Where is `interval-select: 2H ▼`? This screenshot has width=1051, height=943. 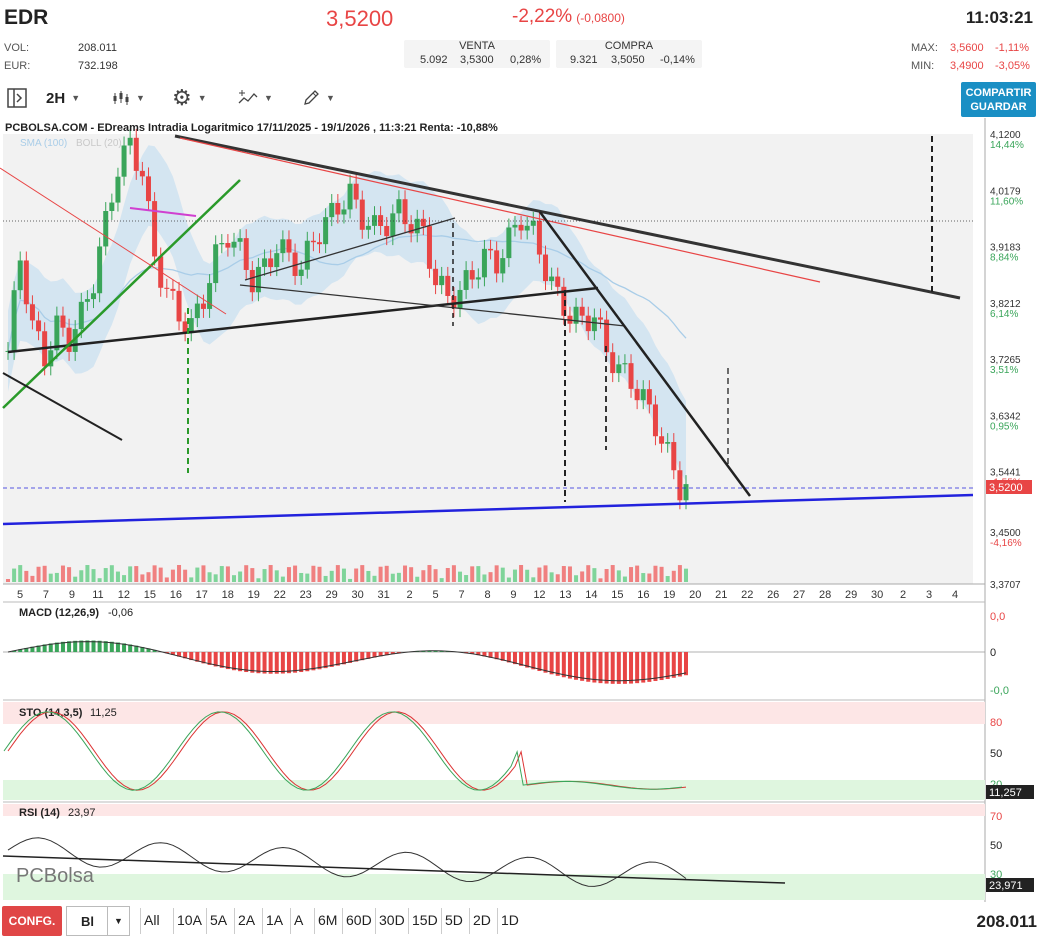
interval-select: 2H ▼ is located at coordinates (63, 98).